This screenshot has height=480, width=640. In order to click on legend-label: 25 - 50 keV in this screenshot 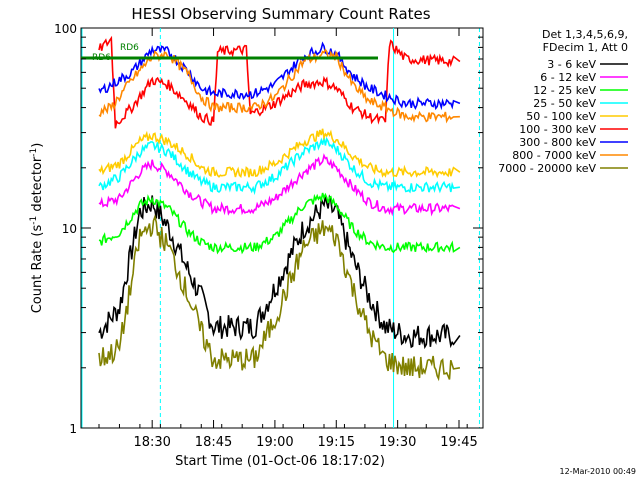, I will do `click(564, 103)`.